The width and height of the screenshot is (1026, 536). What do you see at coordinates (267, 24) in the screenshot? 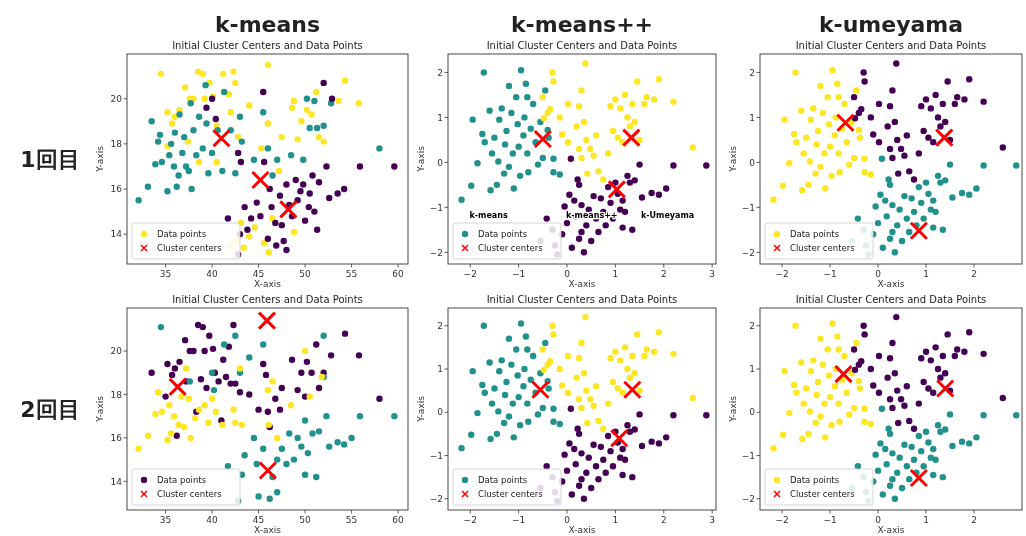
I see `text: k-means` at bounding box center [267, 24].